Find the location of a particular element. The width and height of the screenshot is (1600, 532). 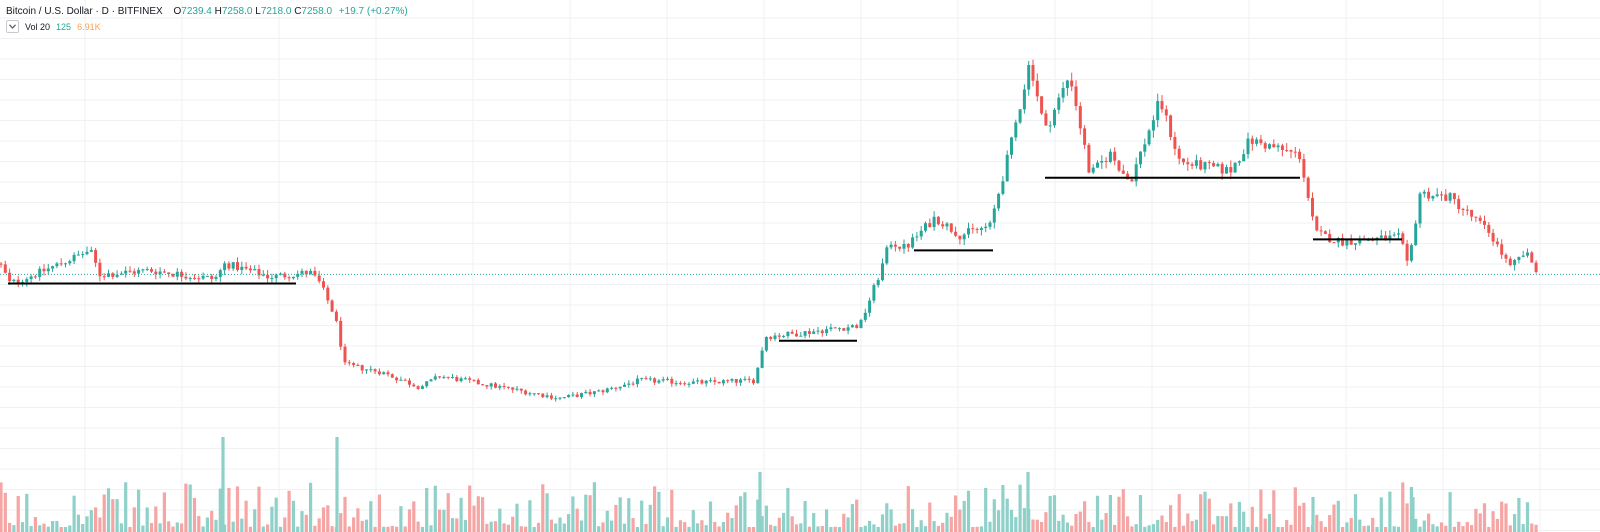

chevron-down-icon is located at coordinates (12, 26).